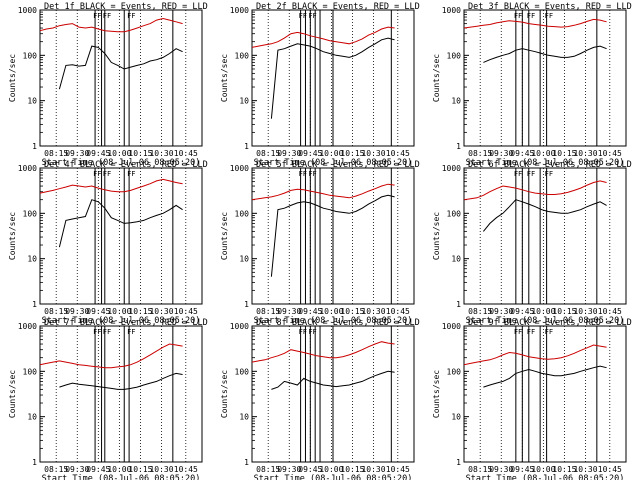 The image size is (640, 480). I want to click on panel-title: Det 2f BLACK = Events, RED = LLD, so click(338, 7).